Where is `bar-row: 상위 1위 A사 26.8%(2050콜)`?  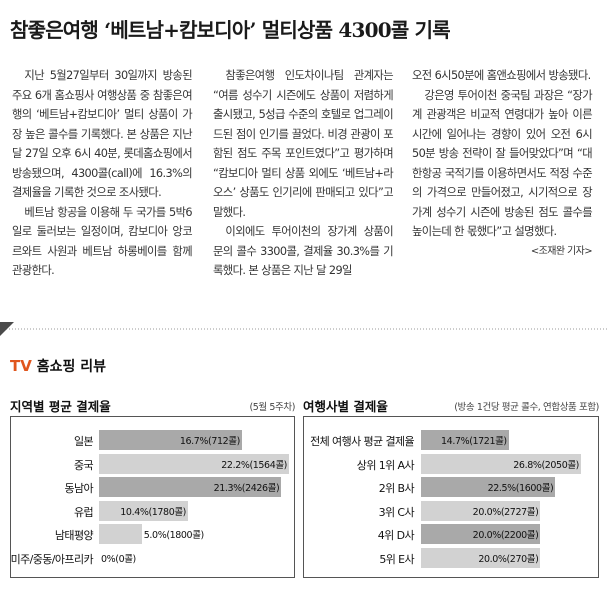
bar-row: 상위 1위 A사 26.8%(2050콜) is located at coordinates (451, 464).